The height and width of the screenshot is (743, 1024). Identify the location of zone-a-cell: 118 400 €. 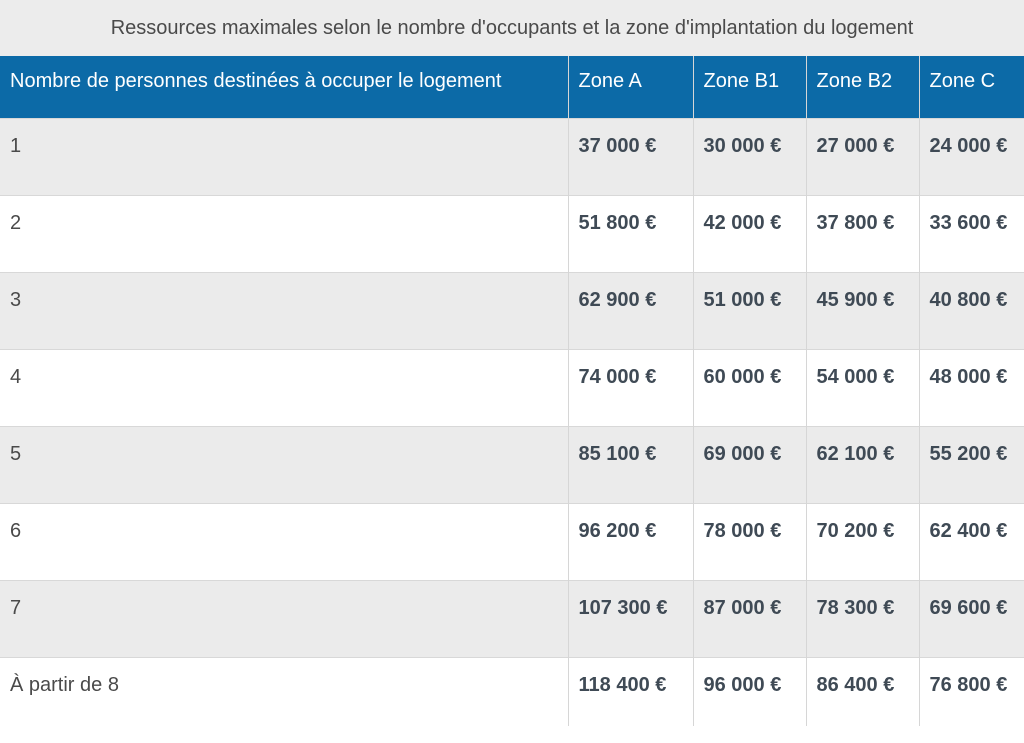
(630, 691).